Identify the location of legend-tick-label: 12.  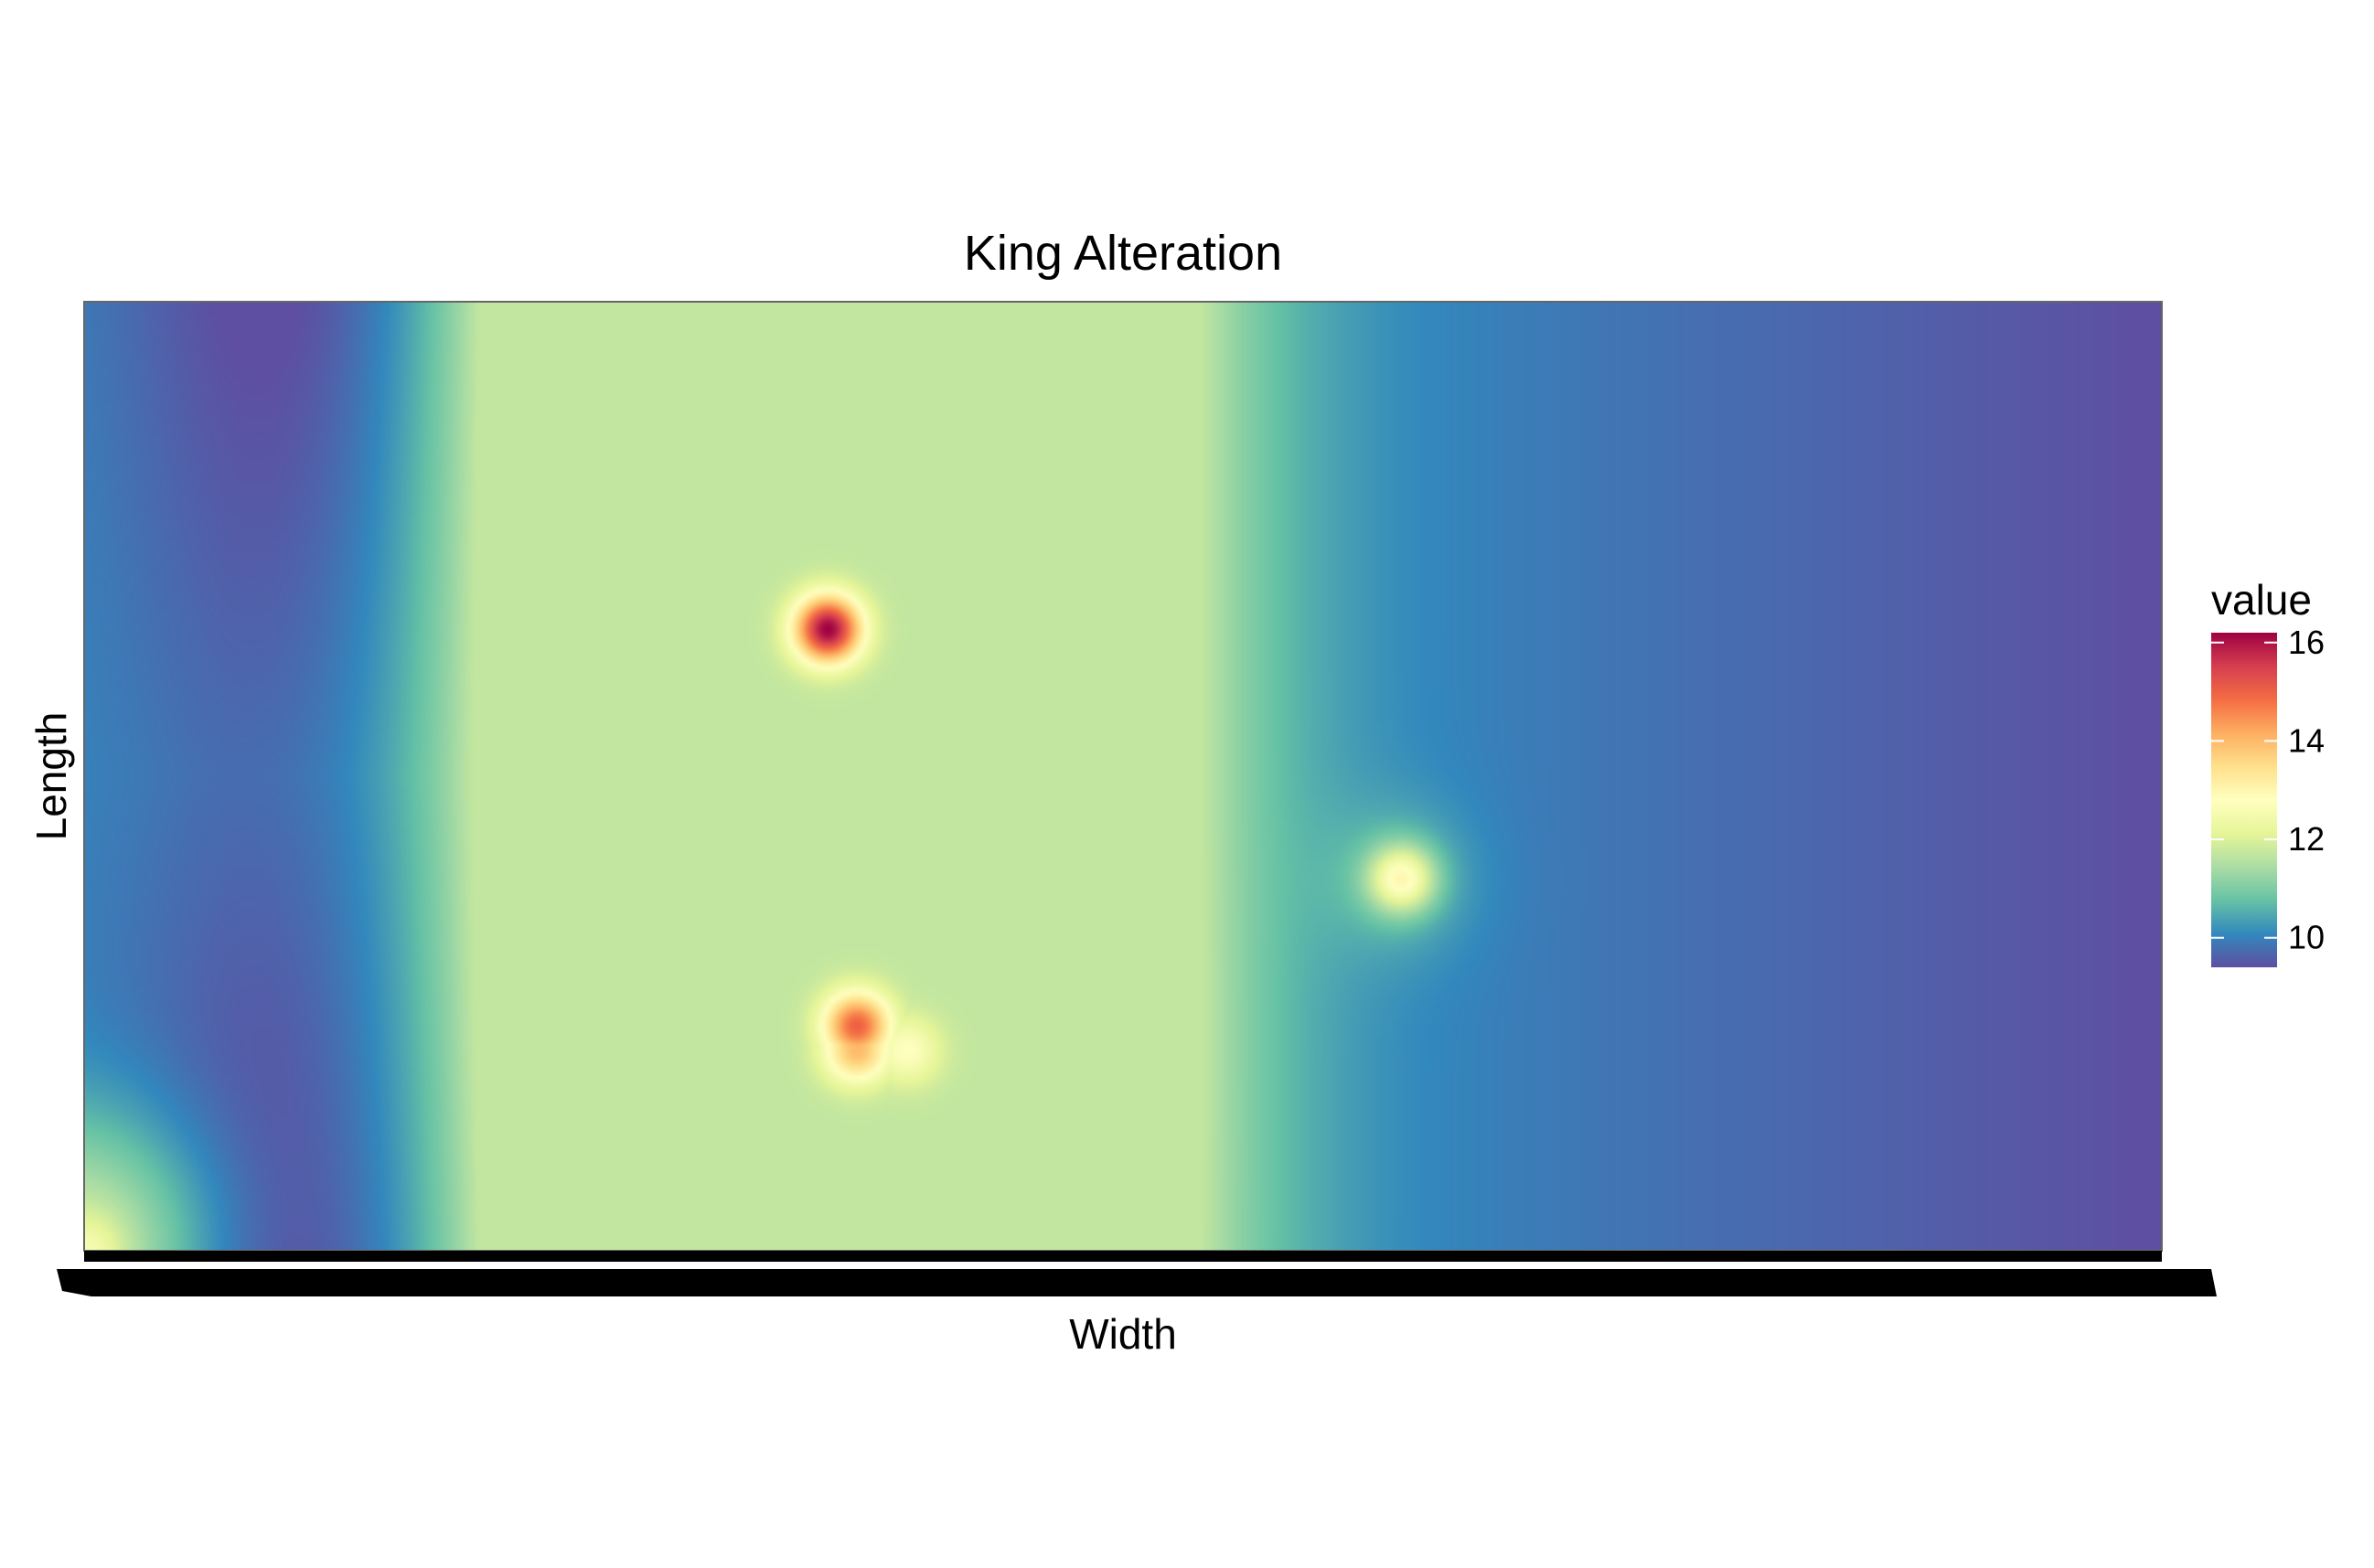
(2306, 839).